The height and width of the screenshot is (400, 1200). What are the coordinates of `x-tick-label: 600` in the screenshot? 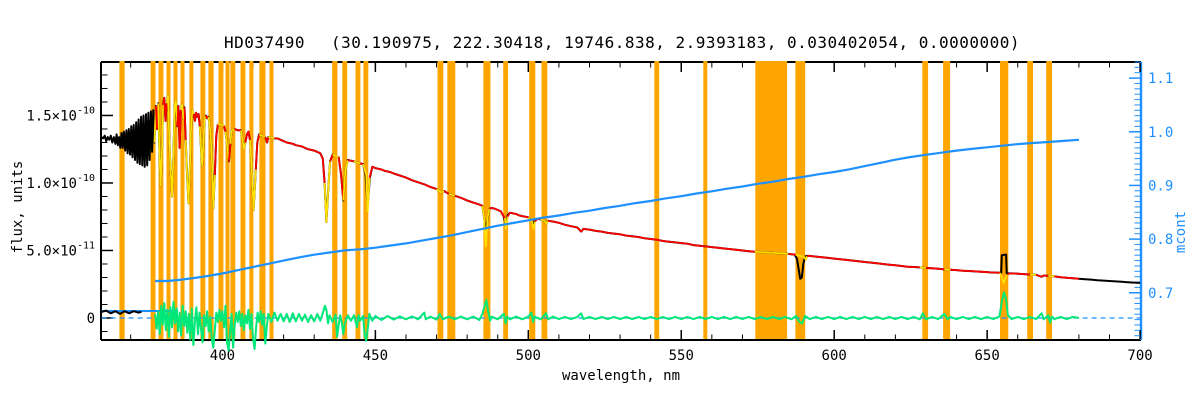 It's located at (834, 356).